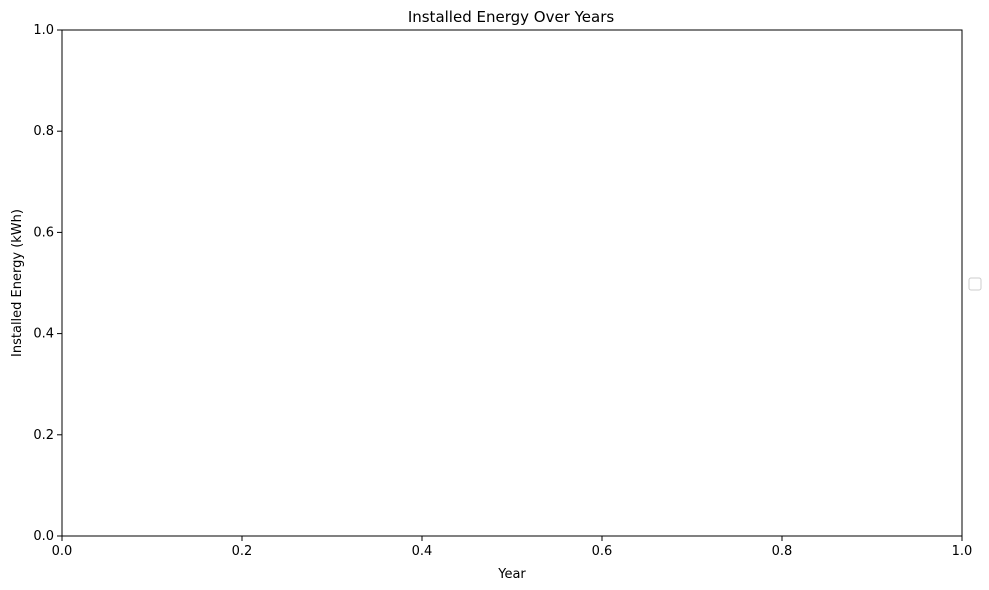 The image size is (989, 590). What do you see at coordinates (43, 232) in the screenshot?
I see `y-tick-label: 0.6` at bounding box center [43, 232].